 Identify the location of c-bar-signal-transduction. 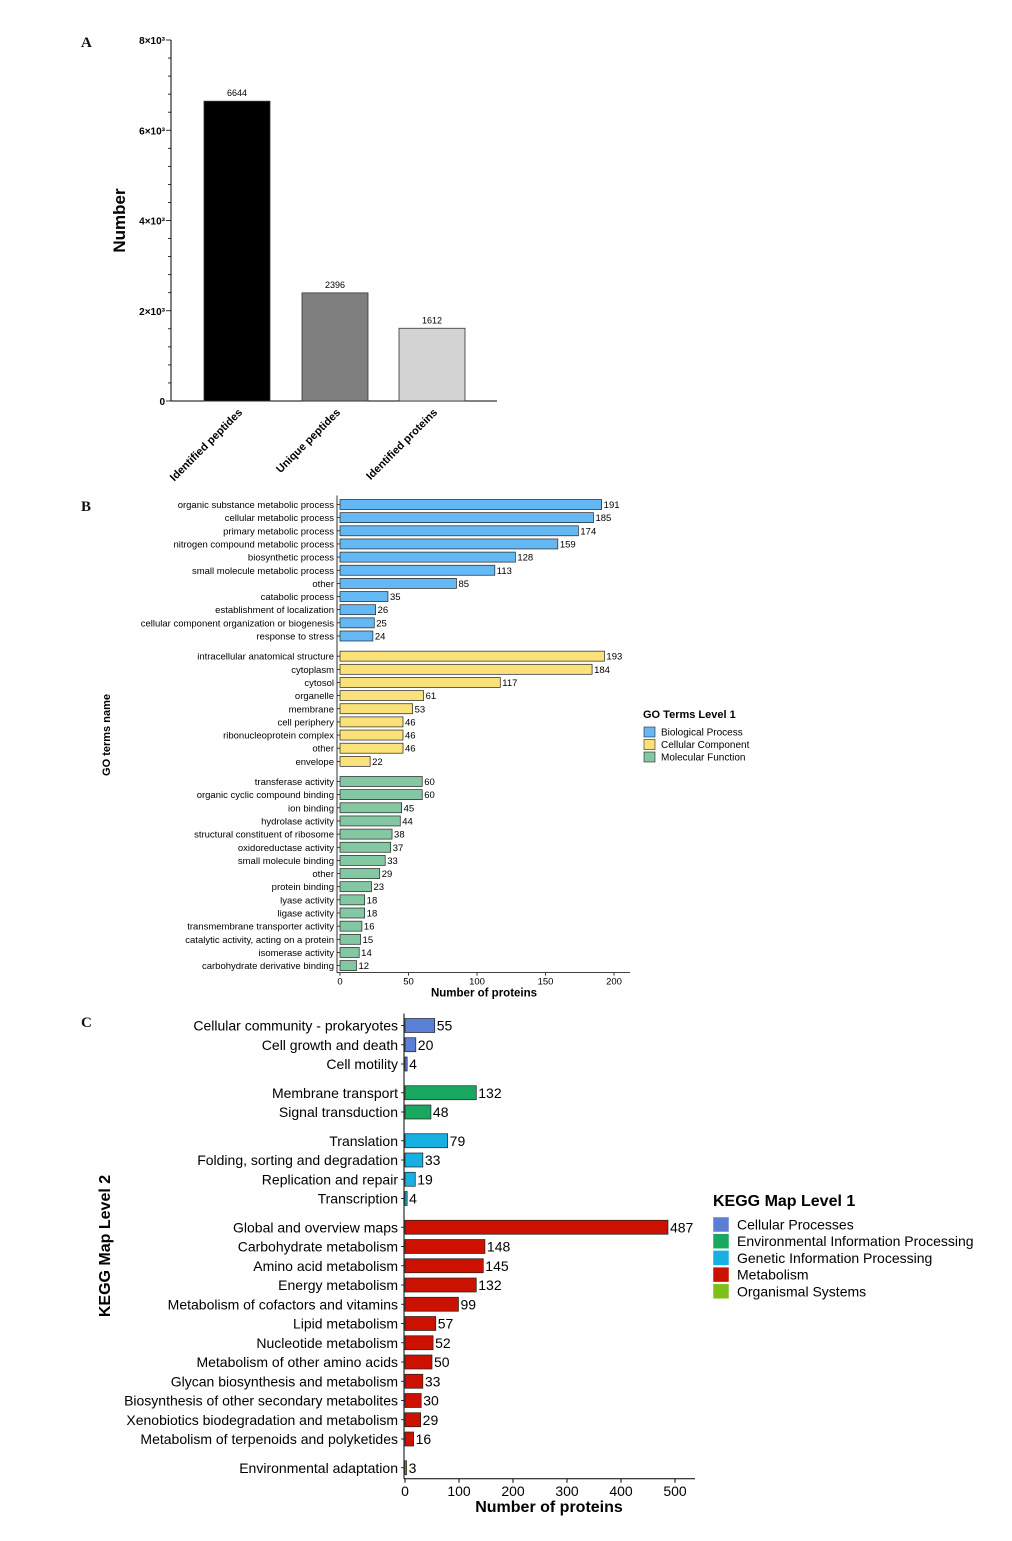
(418, 1112).